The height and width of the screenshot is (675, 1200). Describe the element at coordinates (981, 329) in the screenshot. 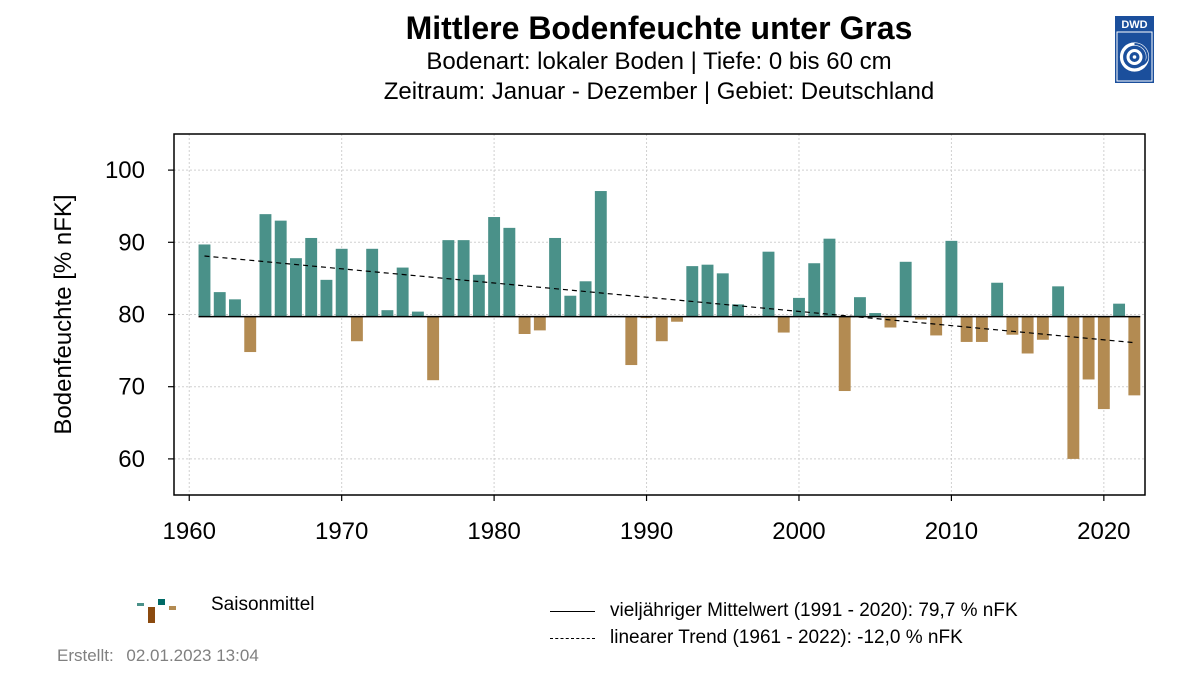

I see `bar-2012` at that location.